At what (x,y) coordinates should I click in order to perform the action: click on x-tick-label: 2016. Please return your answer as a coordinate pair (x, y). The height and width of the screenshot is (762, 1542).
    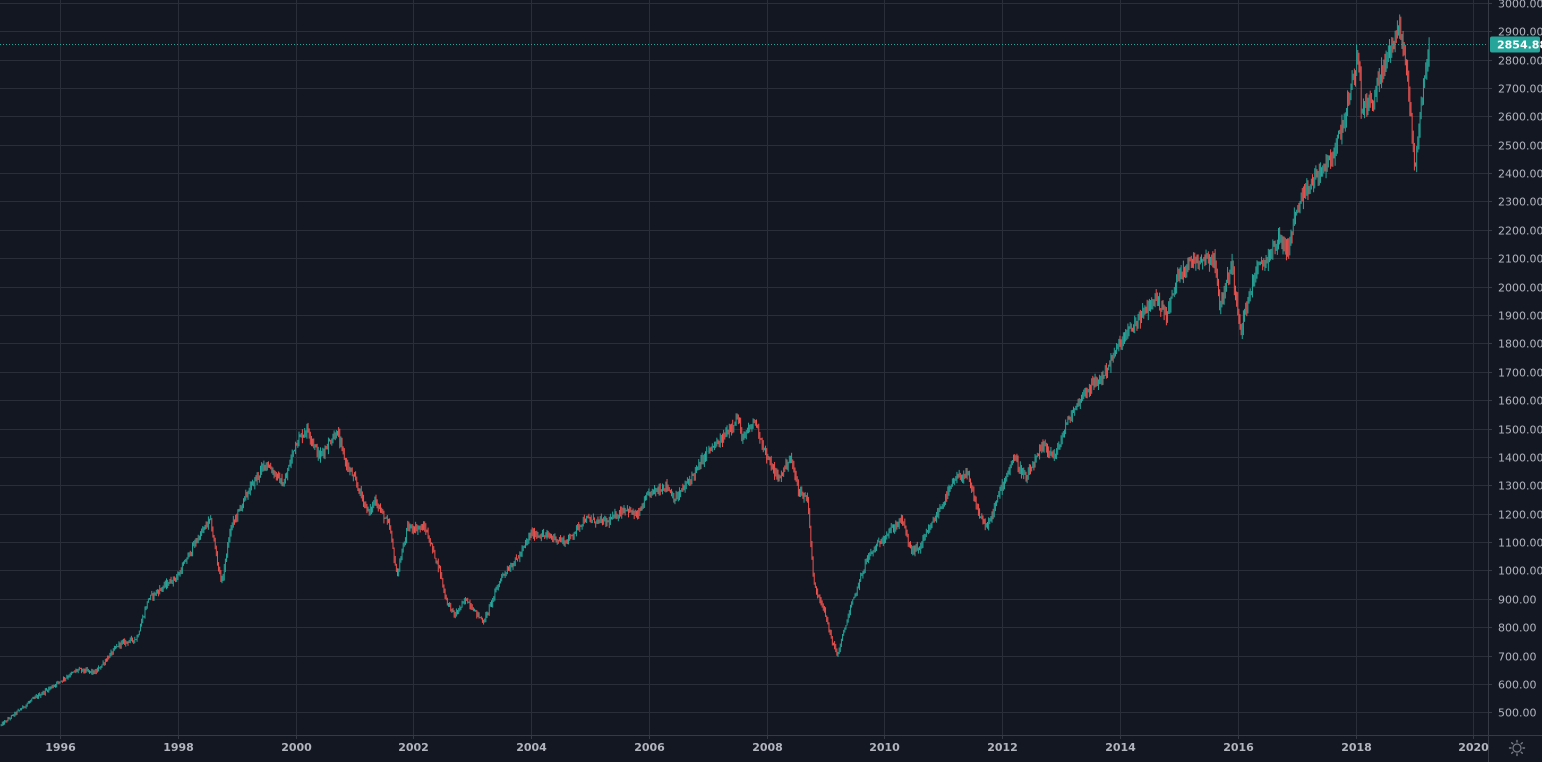
    Looking at the image, I should click on (1238, 747).